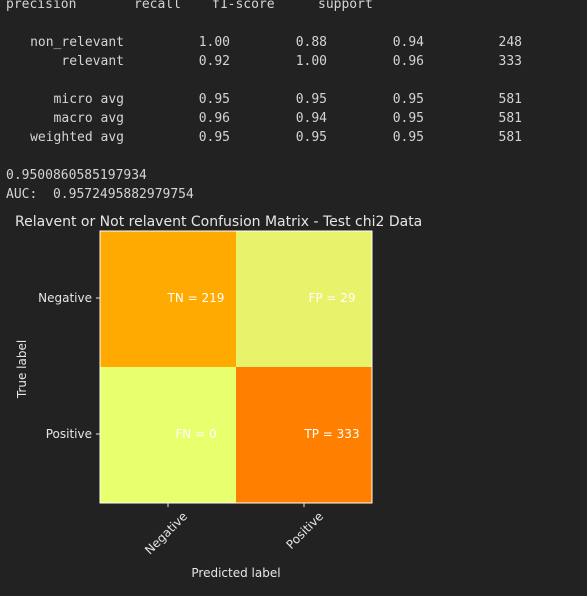 The image size is (587, 596). I want to click on report-row: relevant 0.92 1.00 0.96 333, so click(264, 61).